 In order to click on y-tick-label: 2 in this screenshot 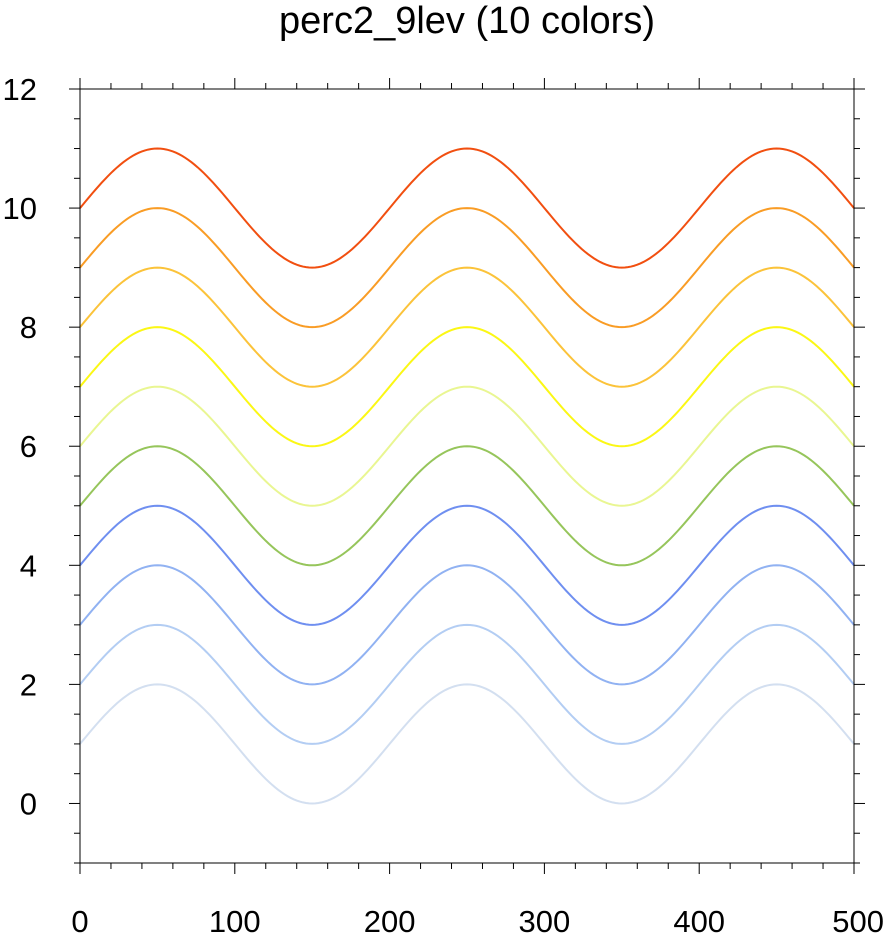, I will do `click(28, 684)`.